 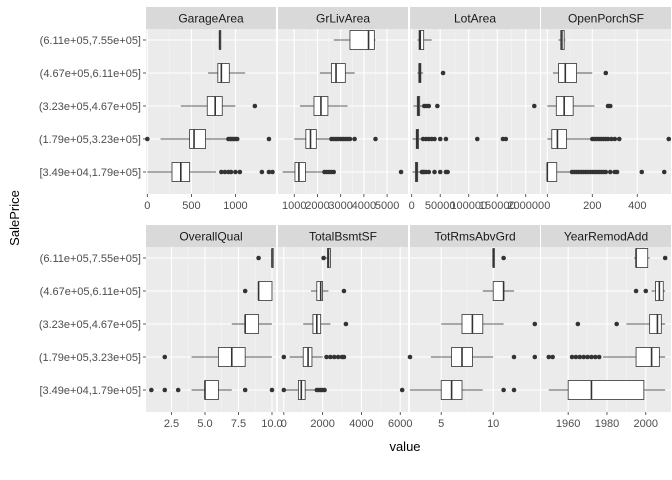 What do you see at coordinates (271, 424) in the screenshot?
I see `x-tick-label: 10.0` at bounding box center [271, 424].